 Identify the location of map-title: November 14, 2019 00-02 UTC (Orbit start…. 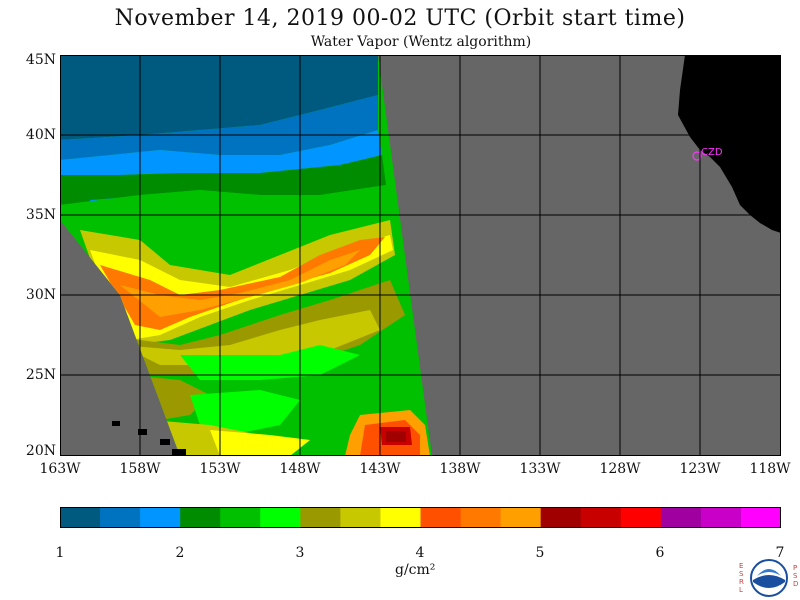
(400, 18).